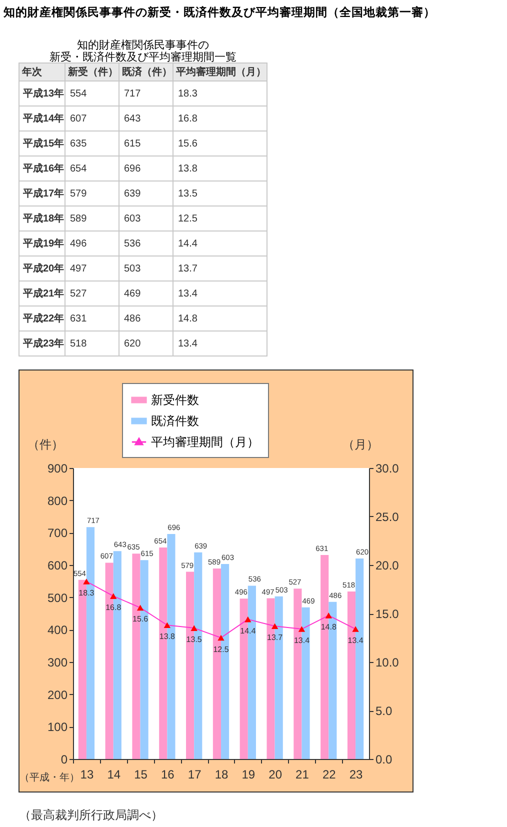 Image resolution: width=507 pixels, height=827 pixels. I want to click on x-tick-label: 既済（件）, so click(147, 72).